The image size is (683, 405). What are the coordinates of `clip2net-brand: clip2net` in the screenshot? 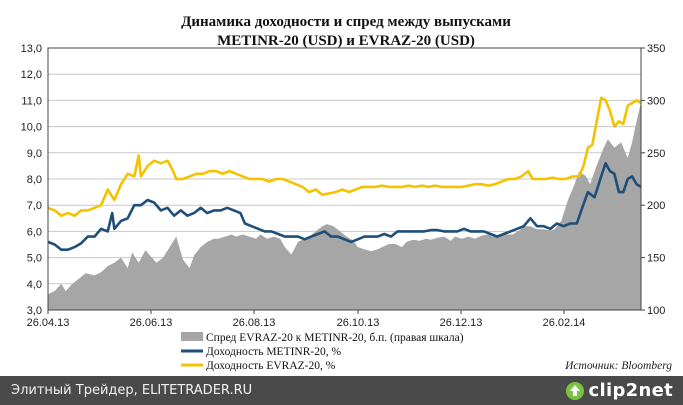 It's located at (619, 390).